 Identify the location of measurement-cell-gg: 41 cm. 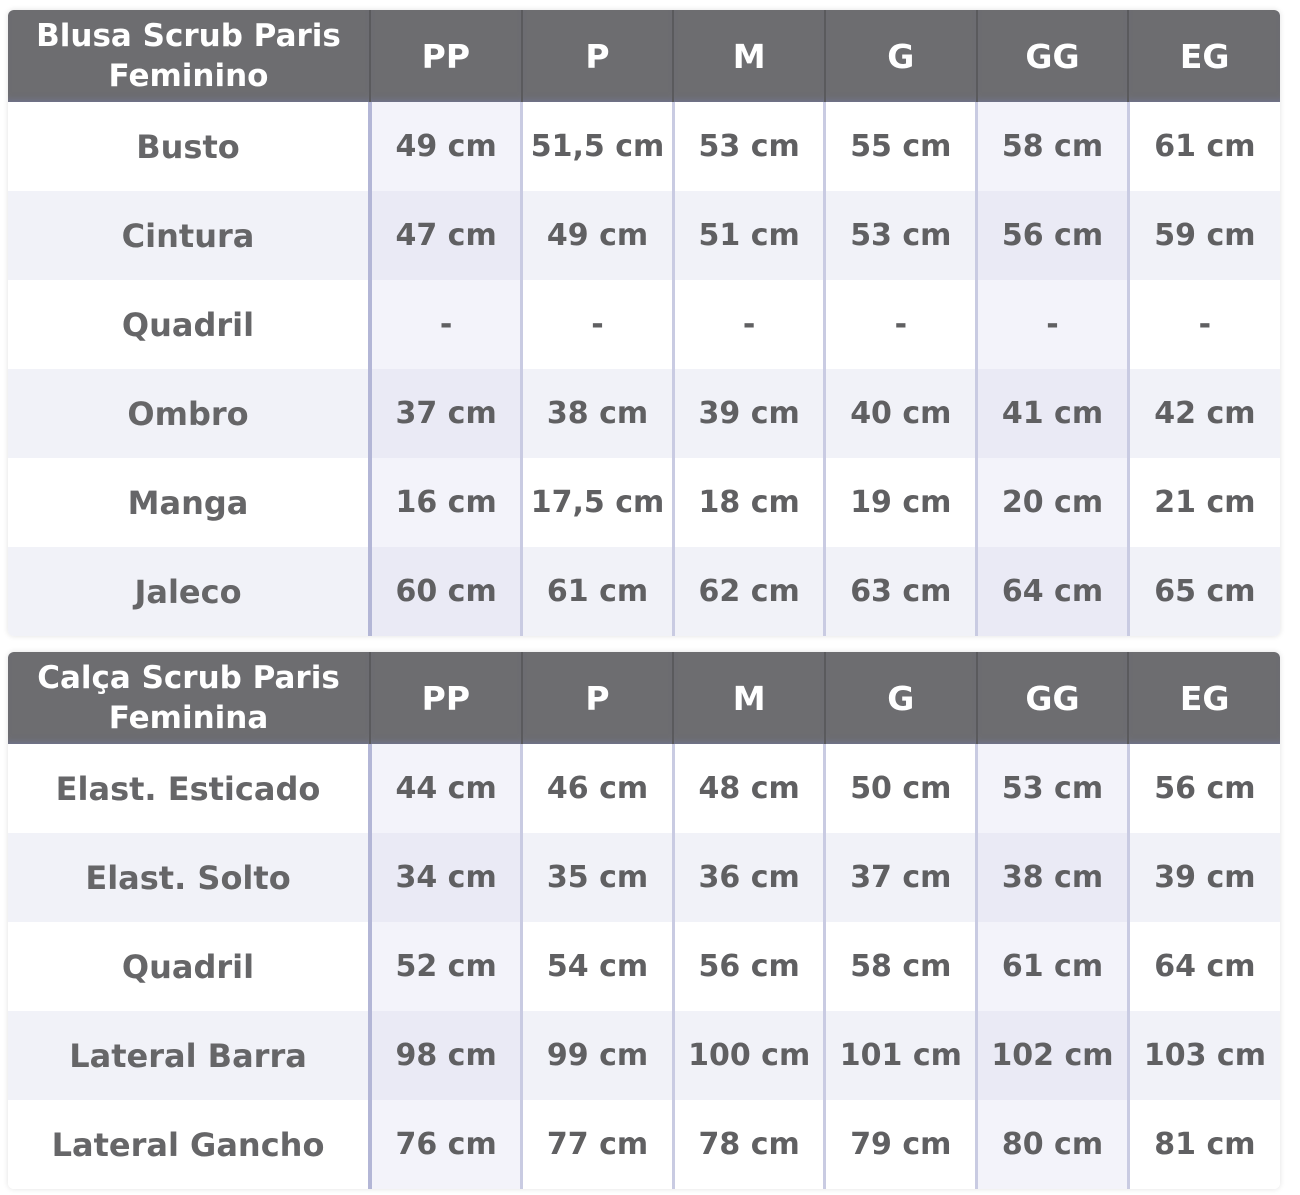
(1052, 413).